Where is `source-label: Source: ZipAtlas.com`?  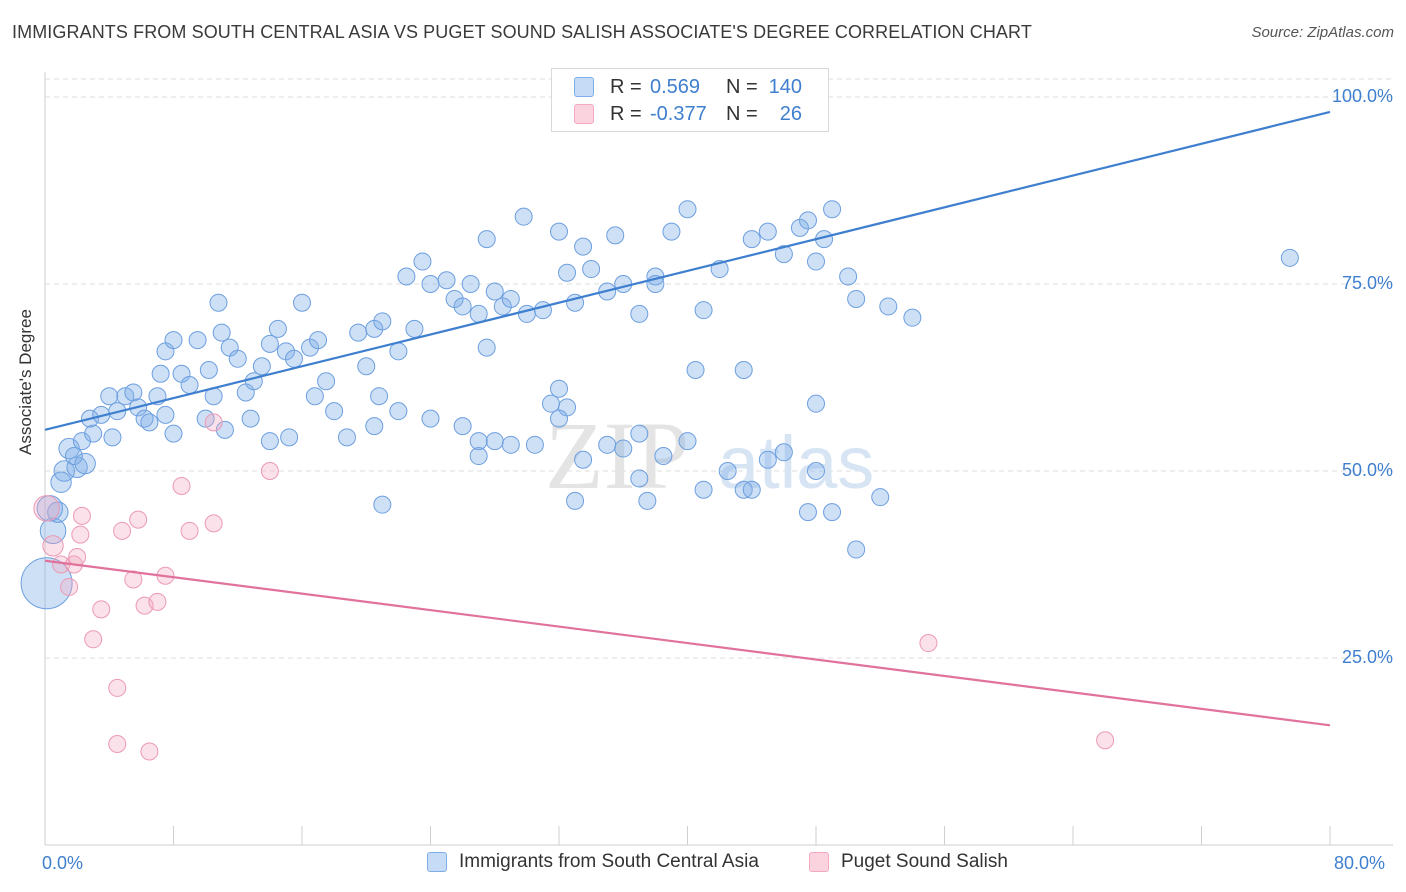 source-label: Source: ZipAtlas.com is located at coordinates (1322, 32).